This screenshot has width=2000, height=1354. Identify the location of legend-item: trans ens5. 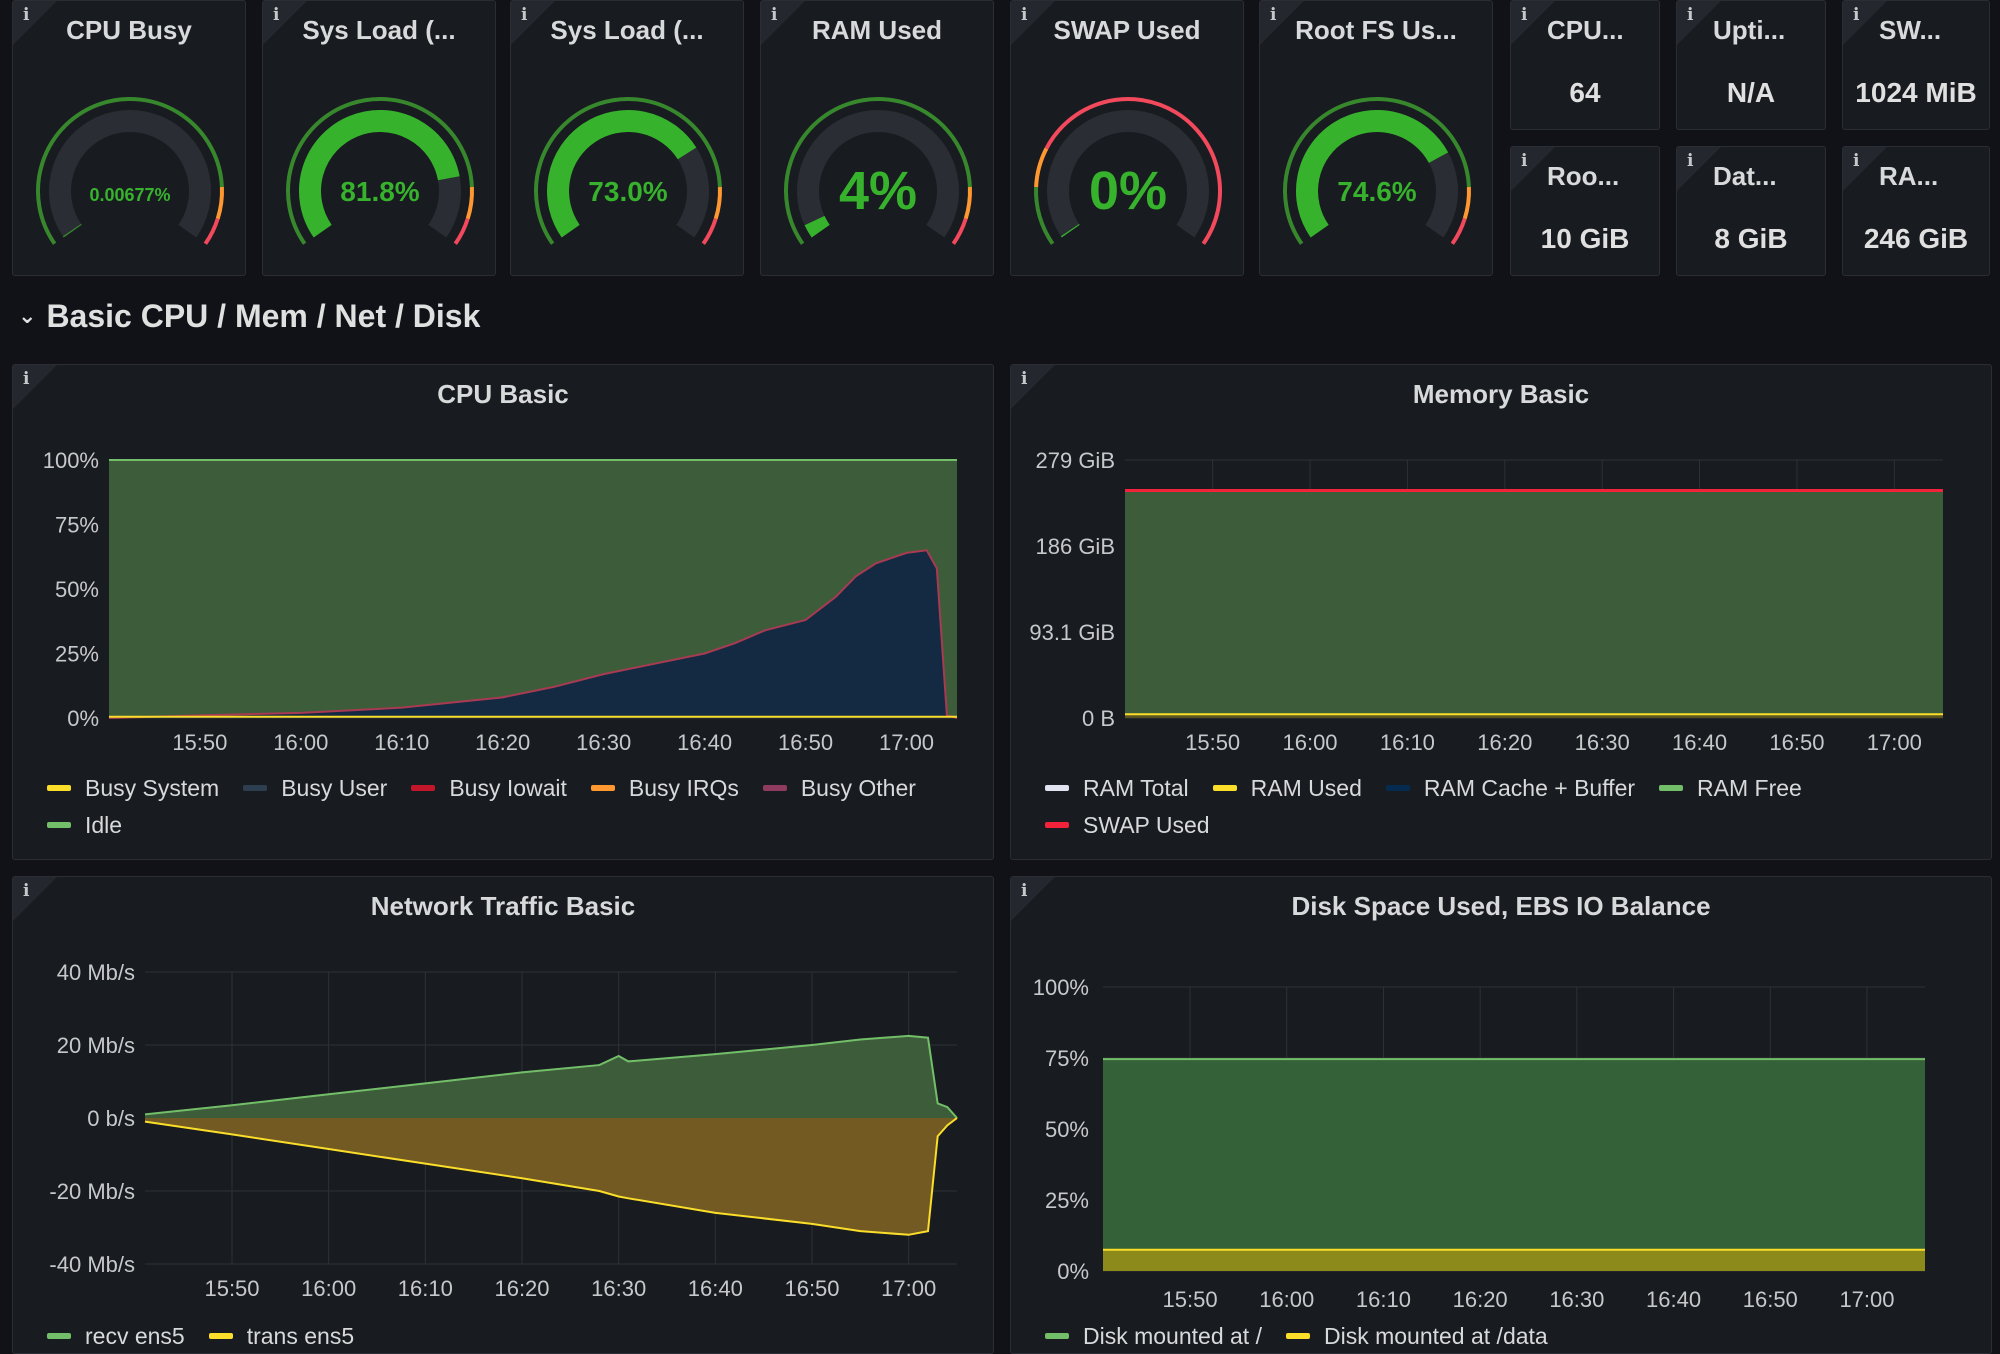
(281, 1336).